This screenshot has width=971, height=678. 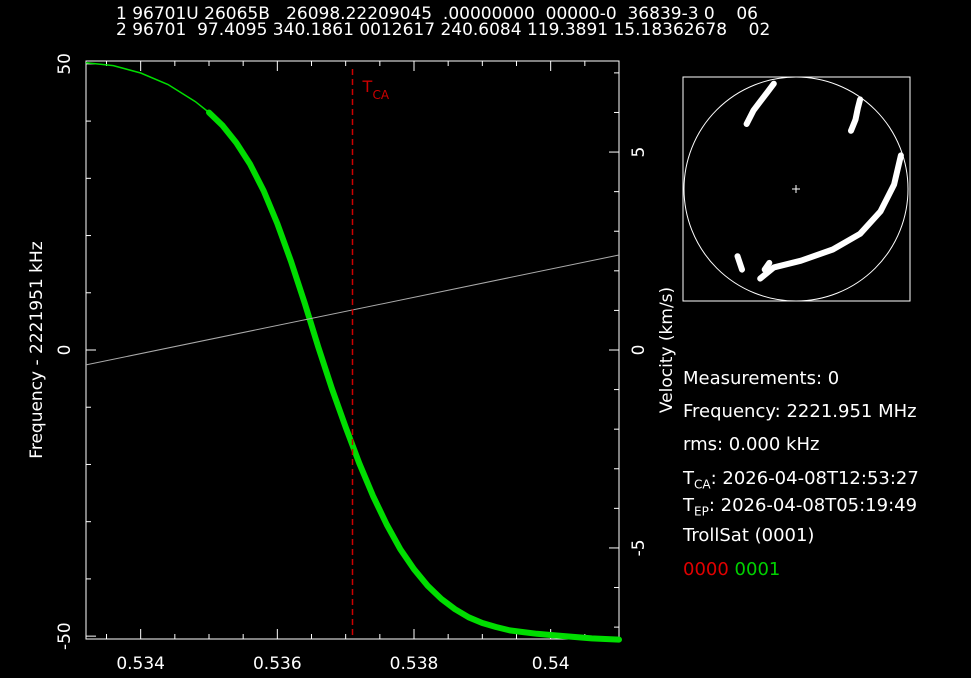 I want to click on y2-tick-label: -5, so click(x=639, y=547).